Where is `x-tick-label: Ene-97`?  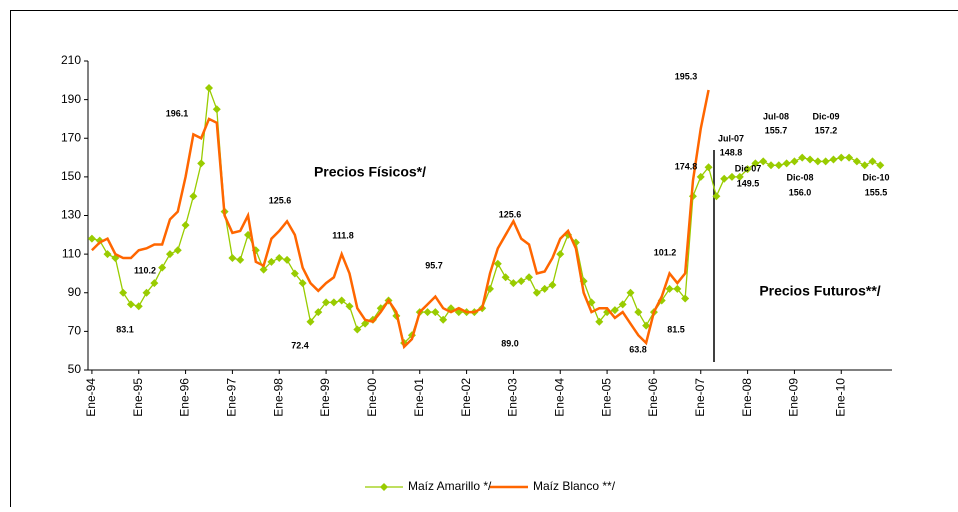 x-tick-label: Ene-97 is located at coordinates (232, 397).